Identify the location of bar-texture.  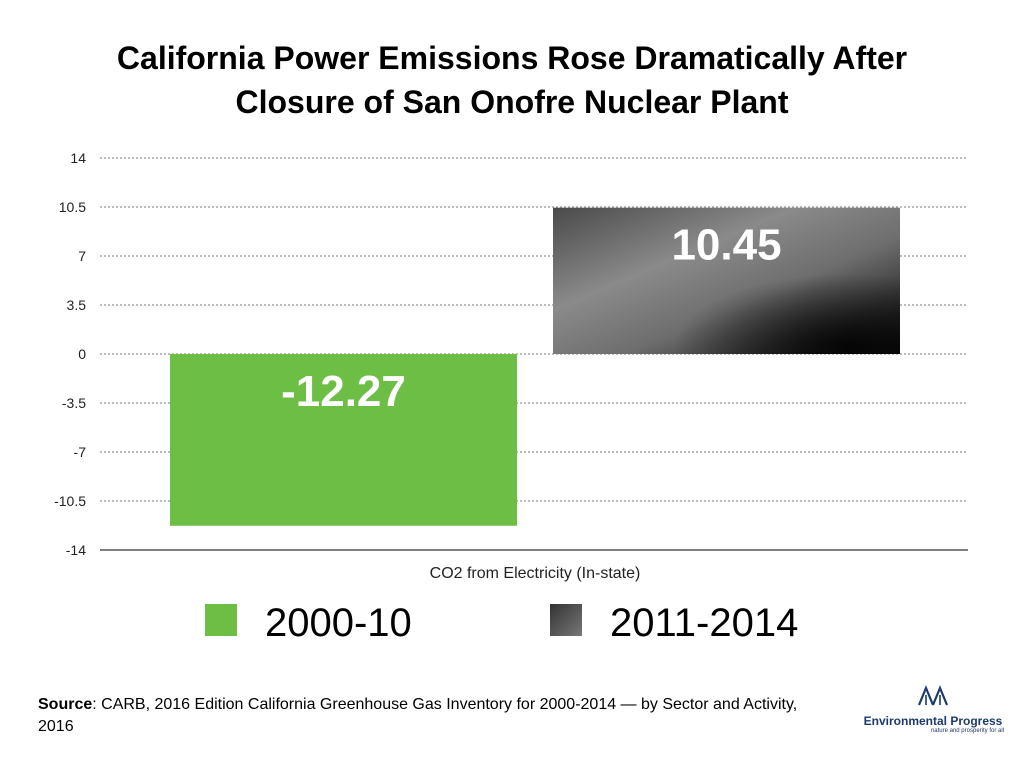
(726, 280).